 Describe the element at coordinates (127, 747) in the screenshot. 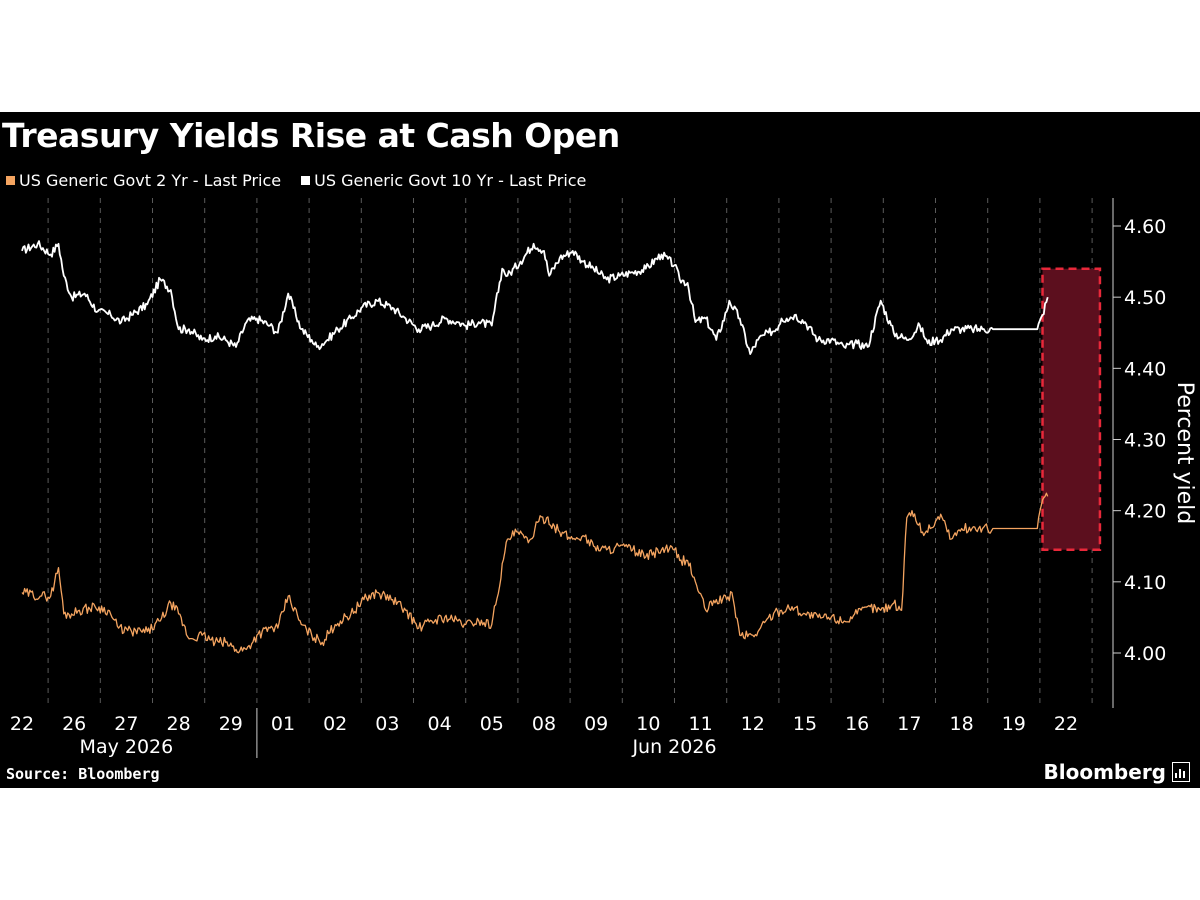

I see `month-label: May 2026` at that location.